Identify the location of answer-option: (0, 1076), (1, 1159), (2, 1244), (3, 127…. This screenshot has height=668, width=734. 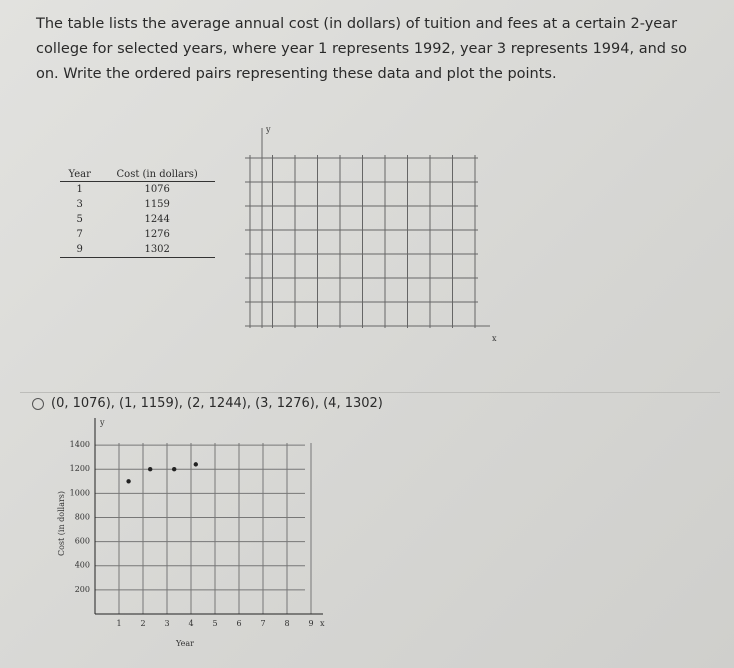
(207, 403).